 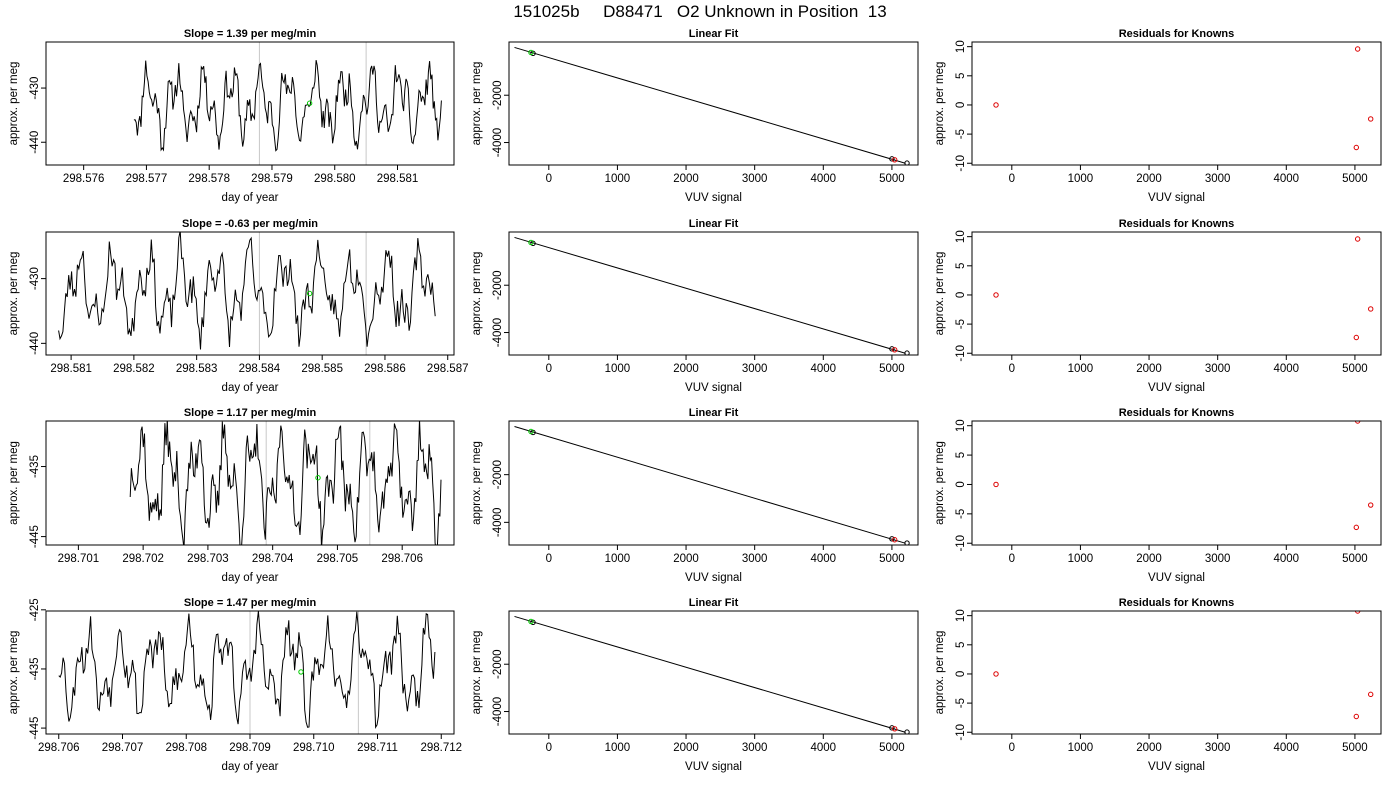 What do you see at coordinates (961, 324) in the screenshot?
I see `r2-resid-ytick-label: -5` at bounding box center [961, 324].